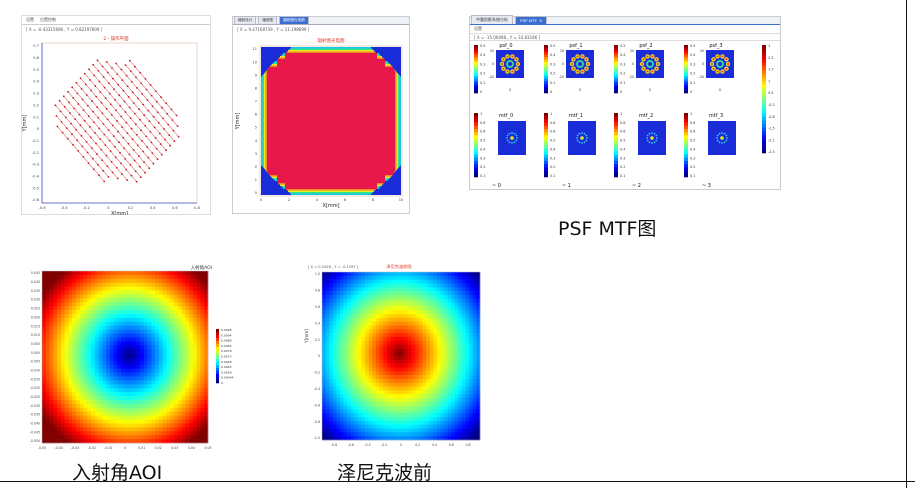  I want to click on settings-menu: 设置, so click(478, 28).